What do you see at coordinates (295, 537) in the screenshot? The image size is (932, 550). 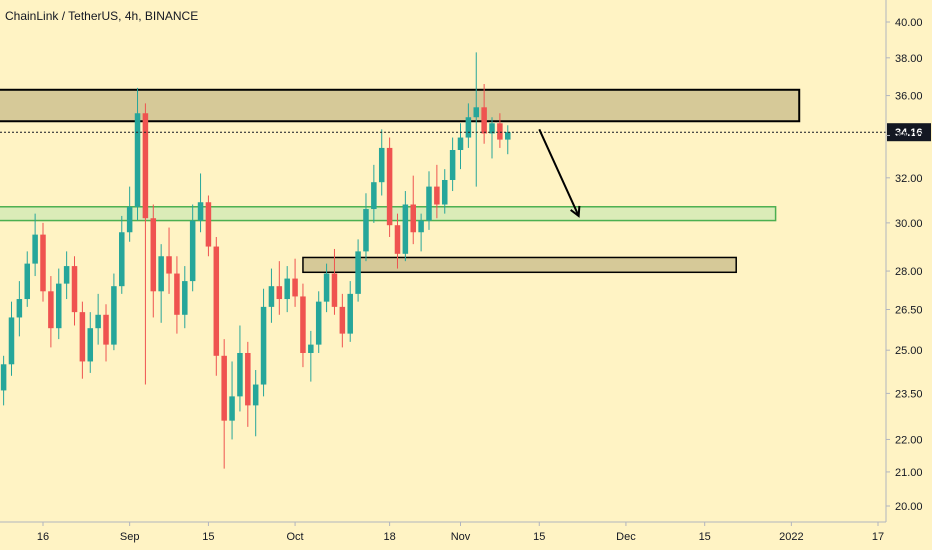 I see `x-tick-label: Oct` at bounding box center [295, 537].